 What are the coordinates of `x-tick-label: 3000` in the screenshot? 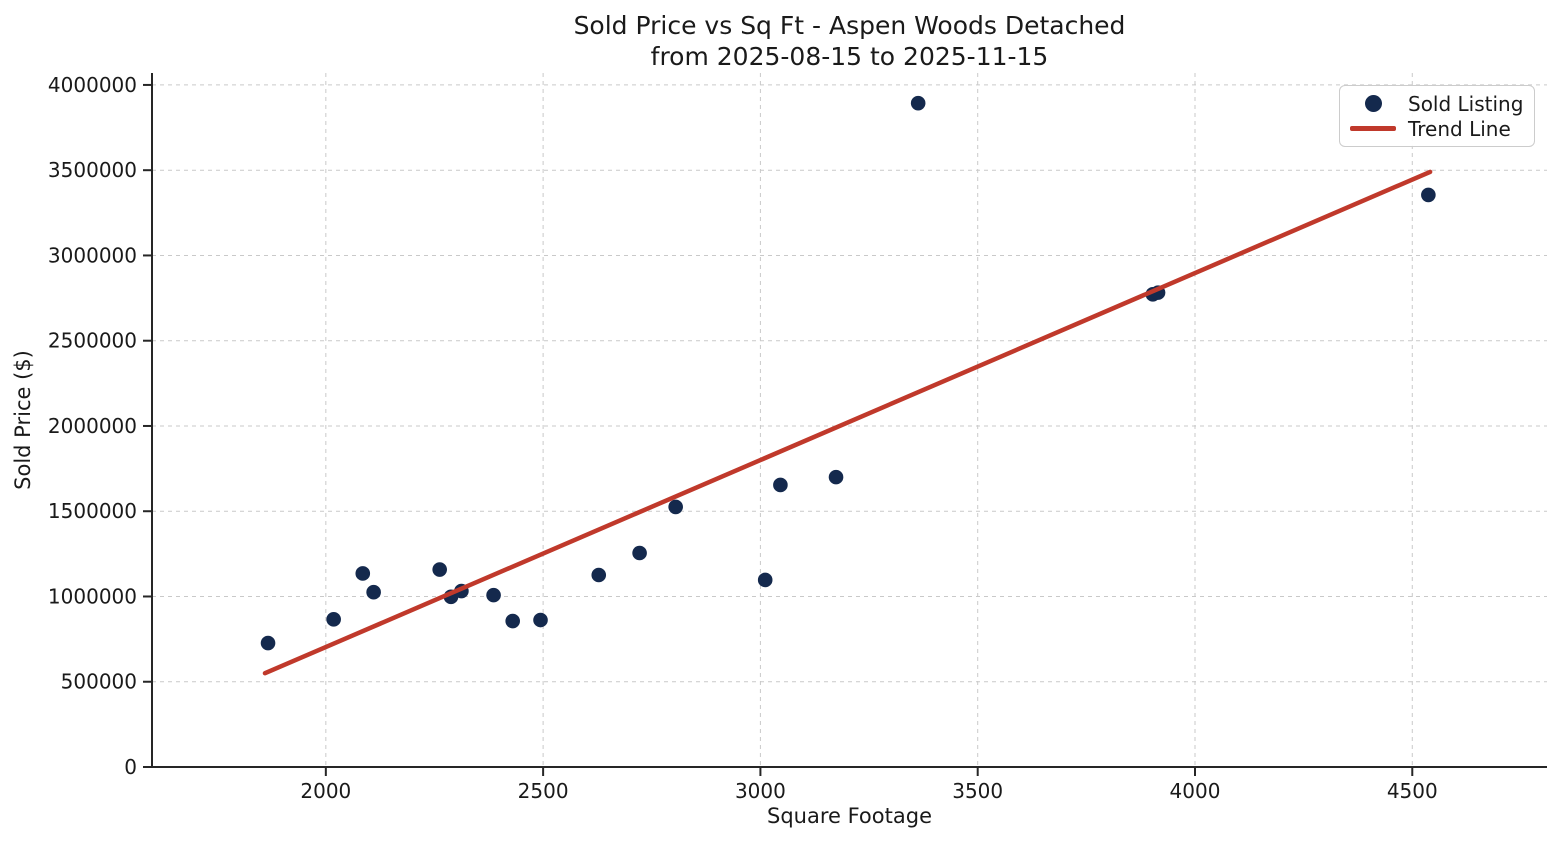 It's located at (760, 791).